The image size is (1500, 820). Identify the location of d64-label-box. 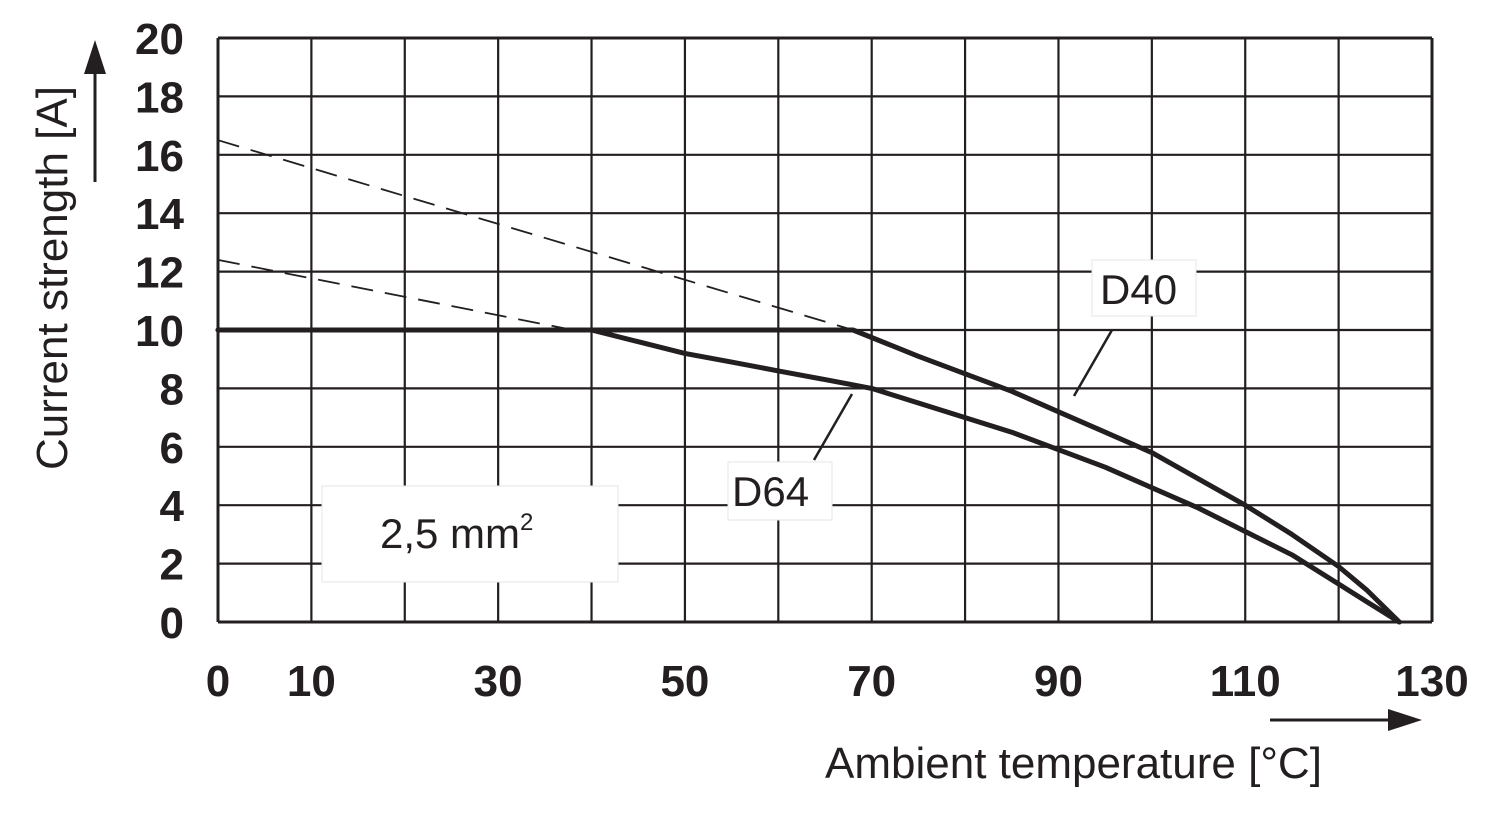
(780, 491).